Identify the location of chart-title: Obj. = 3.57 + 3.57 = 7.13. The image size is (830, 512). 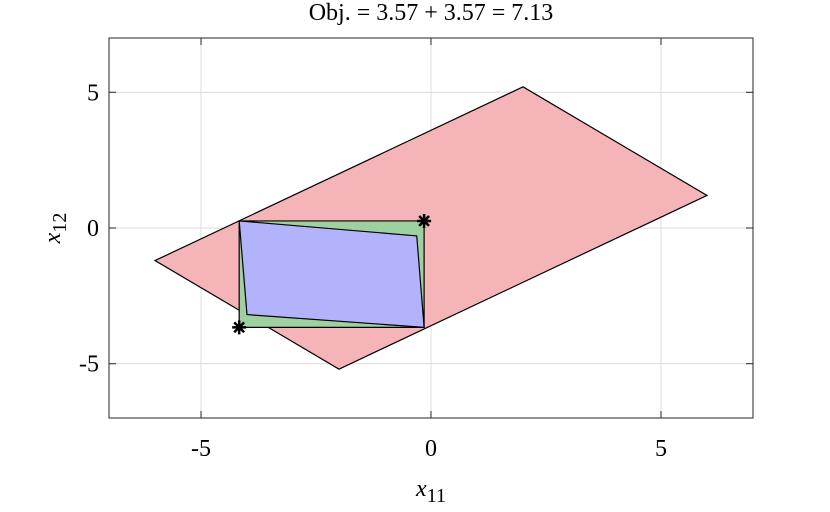
(431, 13).